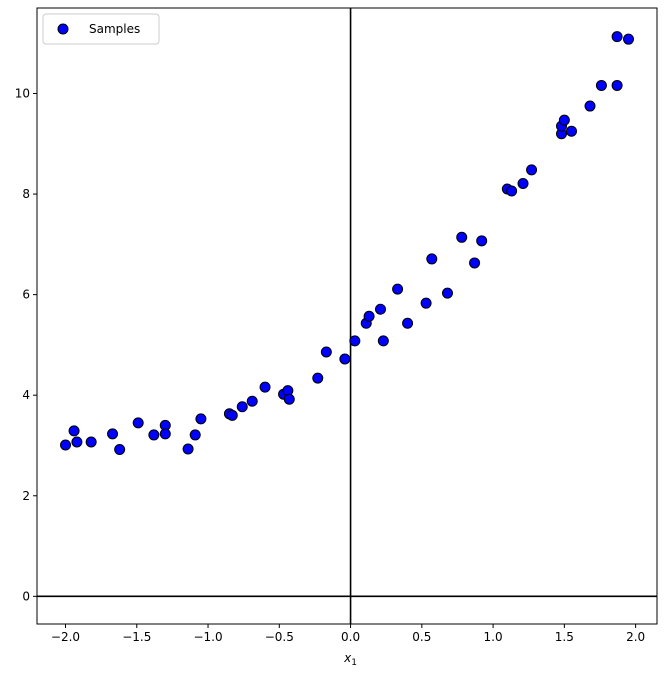 The height and width of the screenshot is (683, 667). I want to click on x-tick-label: 2.0, so click(635, 637).